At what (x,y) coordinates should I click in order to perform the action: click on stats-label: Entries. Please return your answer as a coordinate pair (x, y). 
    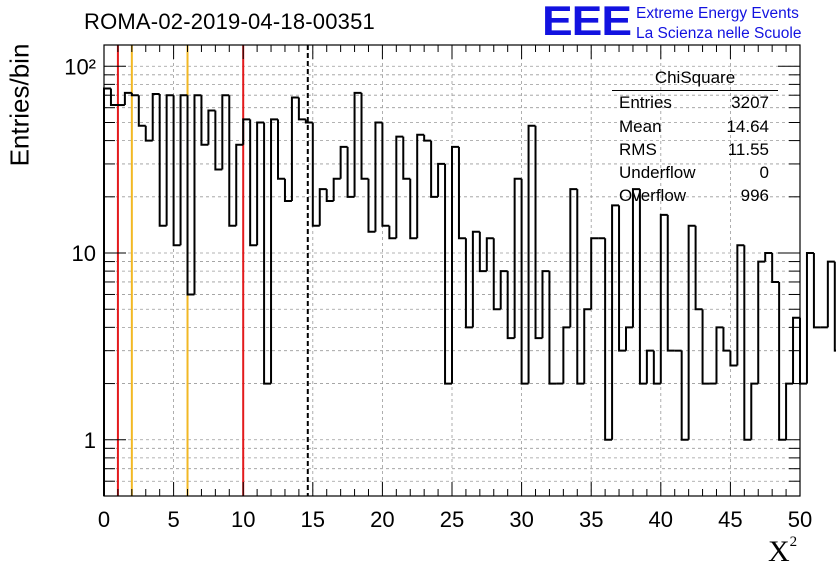
    Looking at the image, I should click on (645, 102).